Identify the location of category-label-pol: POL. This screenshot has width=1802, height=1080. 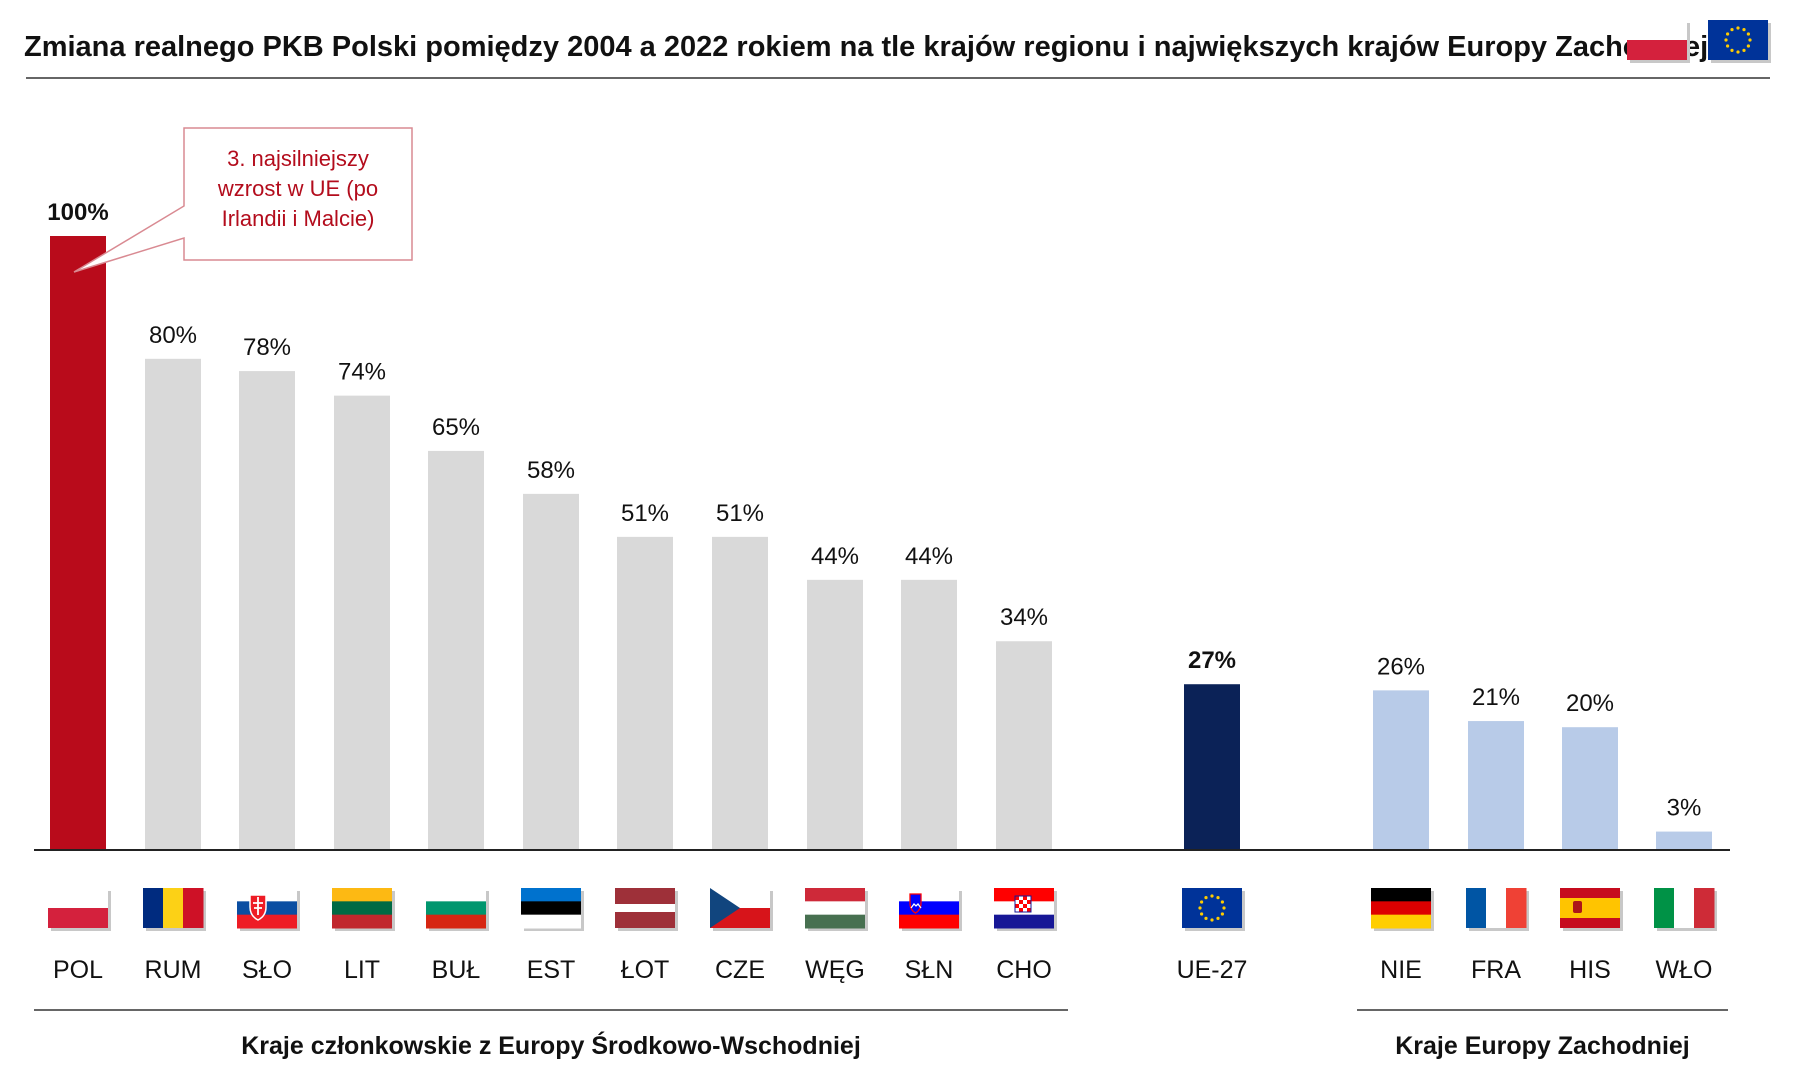
(78, 970).